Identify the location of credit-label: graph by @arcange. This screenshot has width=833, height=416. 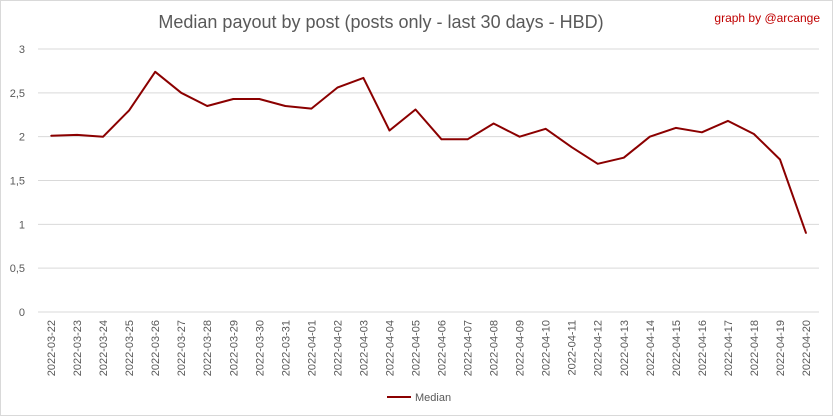
(767, 18).